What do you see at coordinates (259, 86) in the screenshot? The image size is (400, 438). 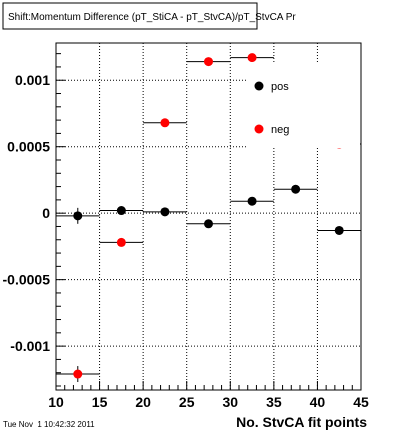 I see `legend-marker-pos` at bounding box center [259, 86].